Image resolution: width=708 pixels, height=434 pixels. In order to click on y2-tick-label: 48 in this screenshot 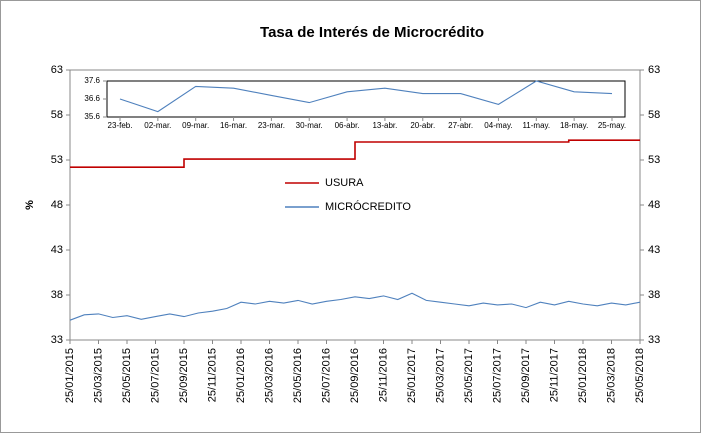, I will do `click(654, 205)`.